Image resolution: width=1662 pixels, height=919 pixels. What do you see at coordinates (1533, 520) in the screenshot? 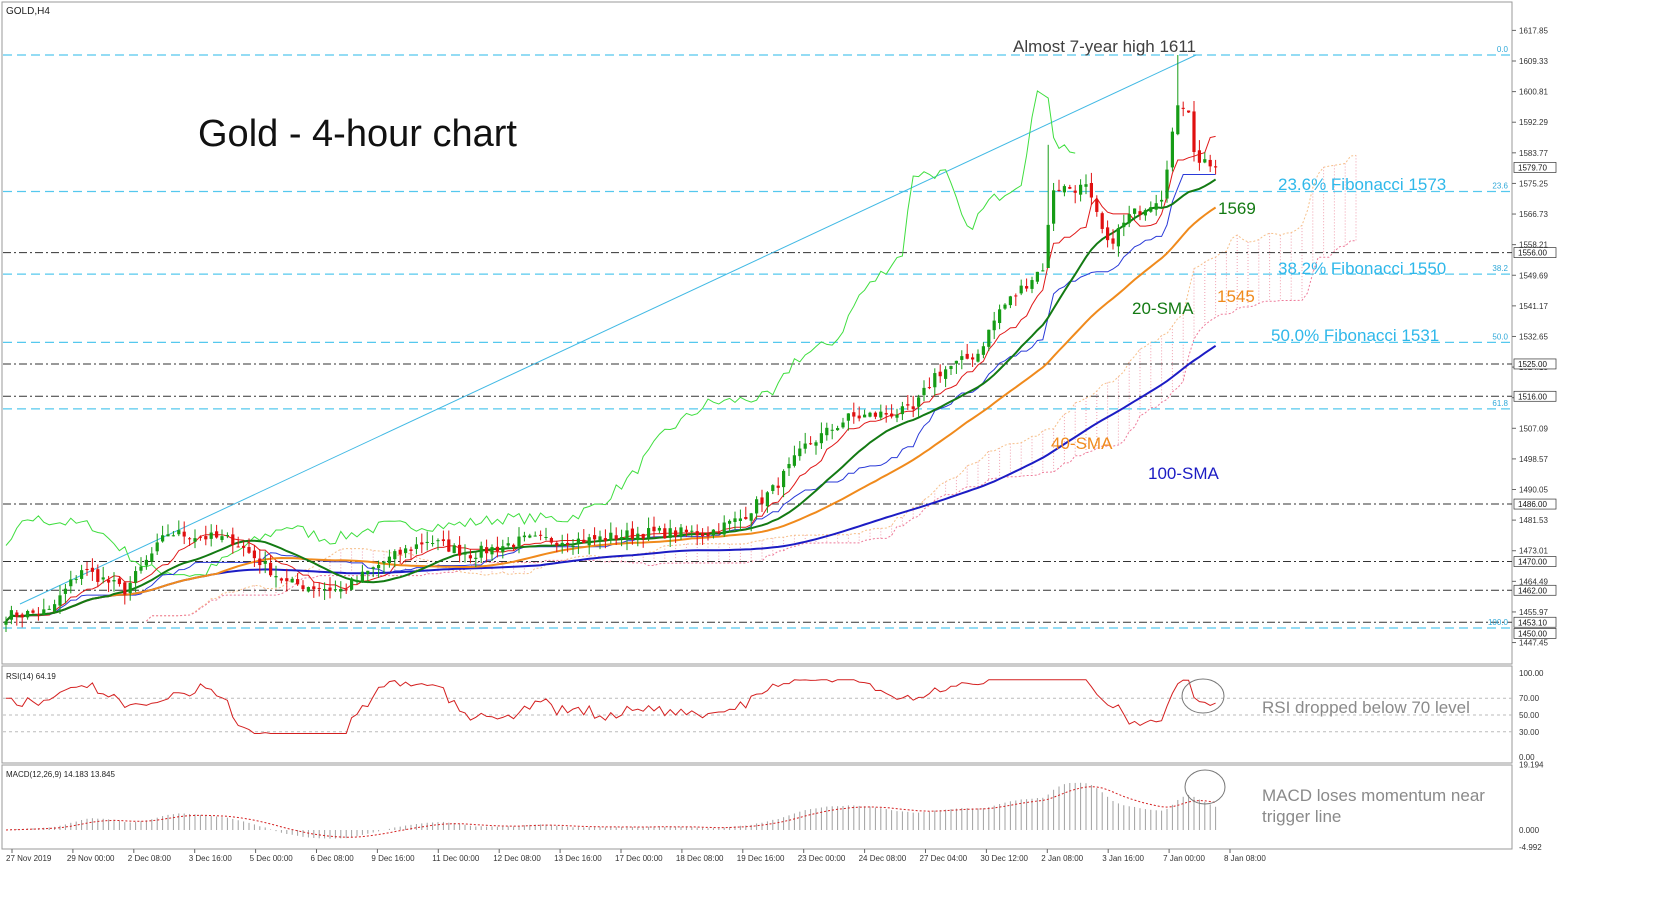
I see `price-tick-label: 1481.53` at bounding box center [1533, 520].